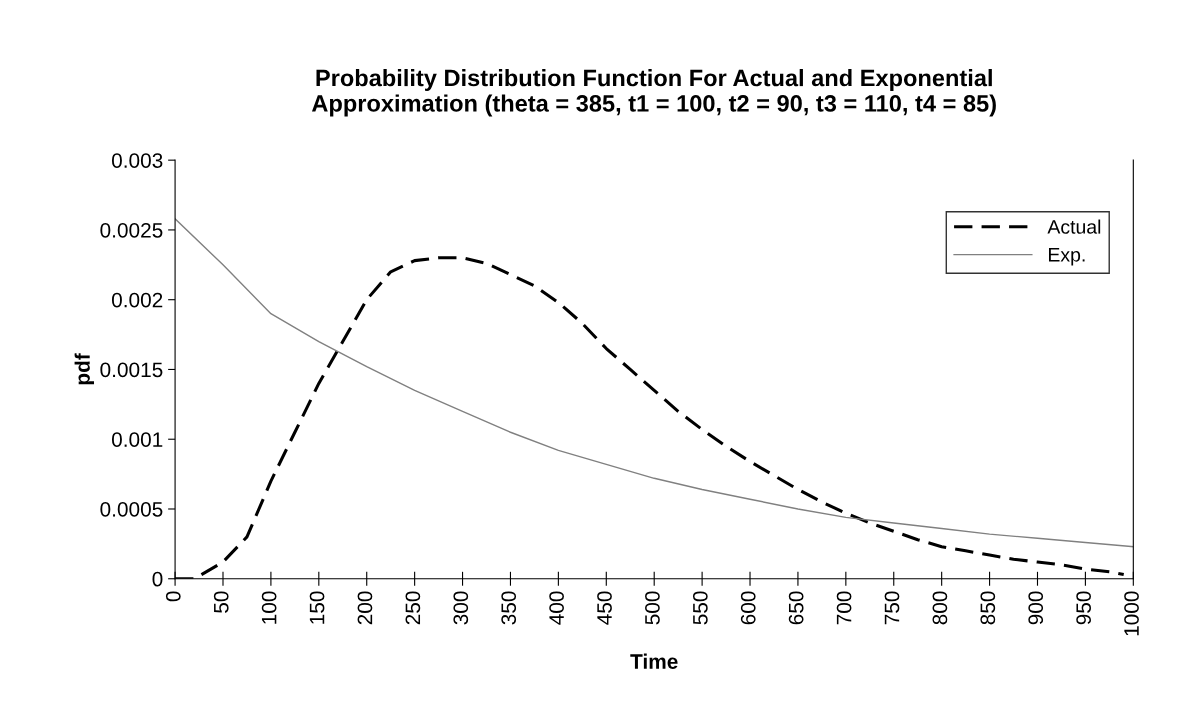  What do you see at coordinates (84, 369) in the screenshot?
I see `y-axis-title: pdf` at bounding box center [84, 369].